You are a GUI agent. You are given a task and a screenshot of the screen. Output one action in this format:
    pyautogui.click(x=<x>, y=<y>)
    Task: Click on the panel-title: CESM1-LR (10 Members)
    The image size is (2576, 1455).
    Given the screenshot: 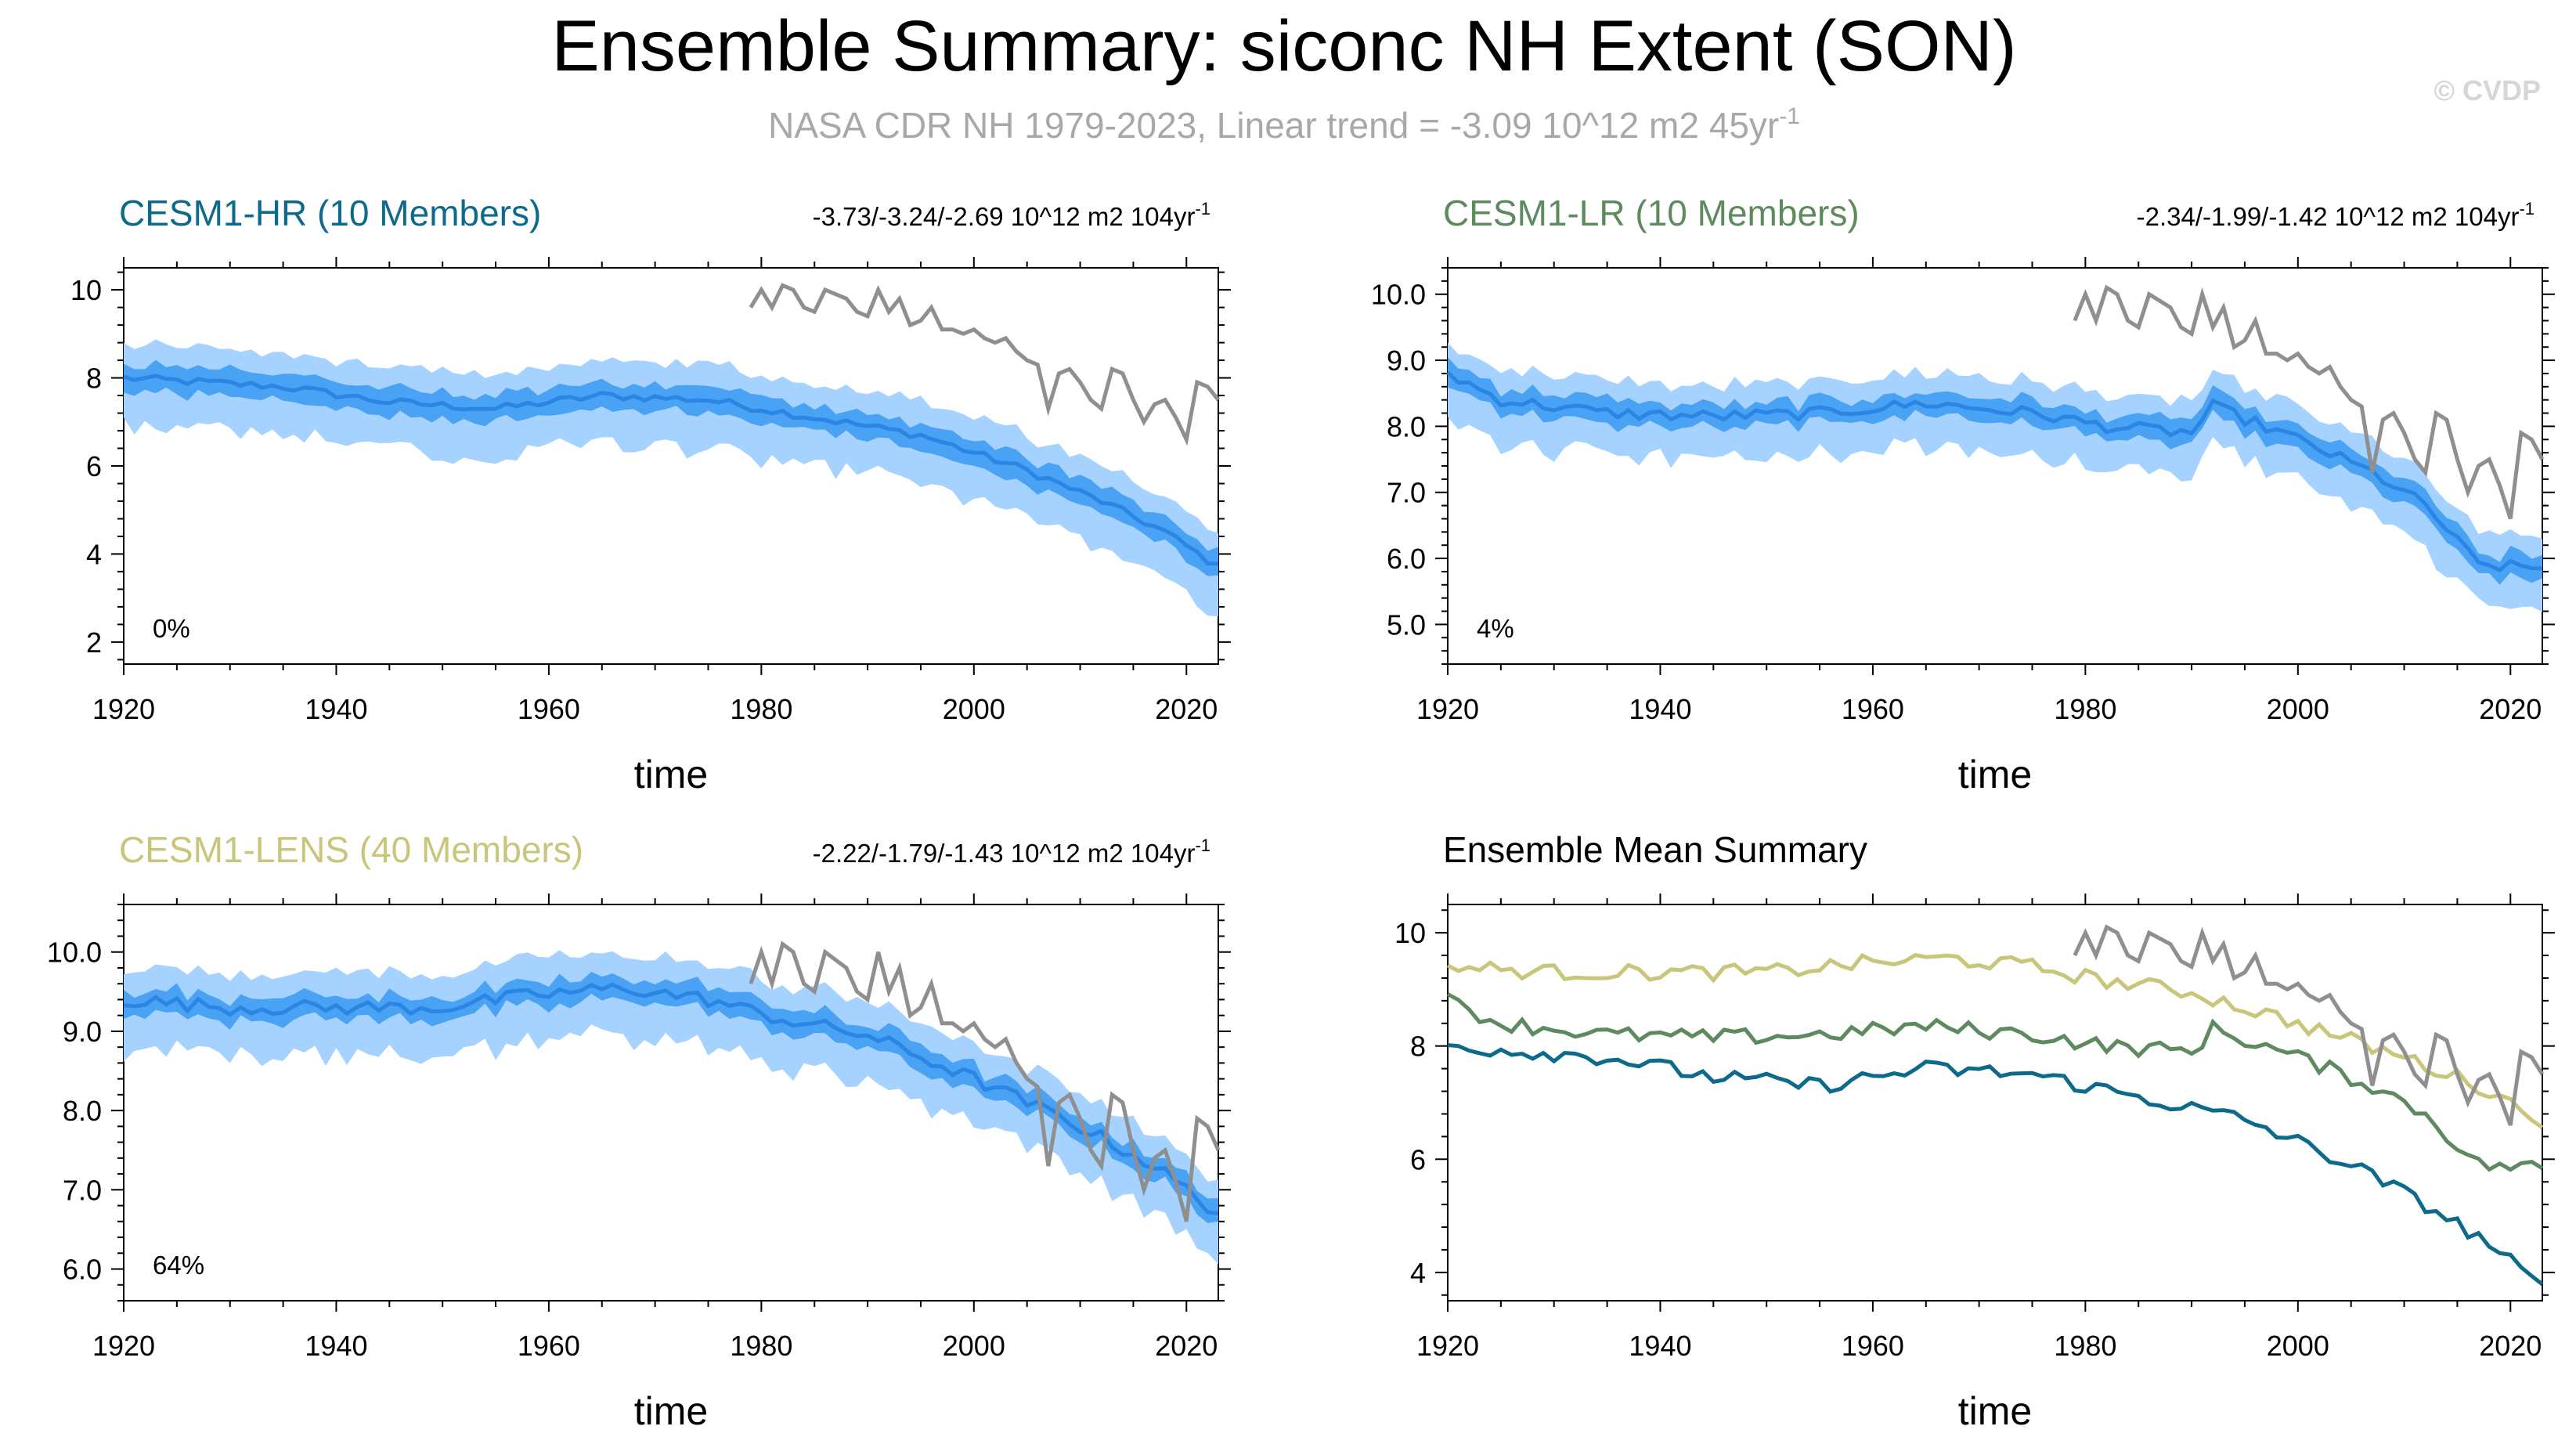 What is the action you would take?
    pyautogui.click(x=1652, y=213)
    